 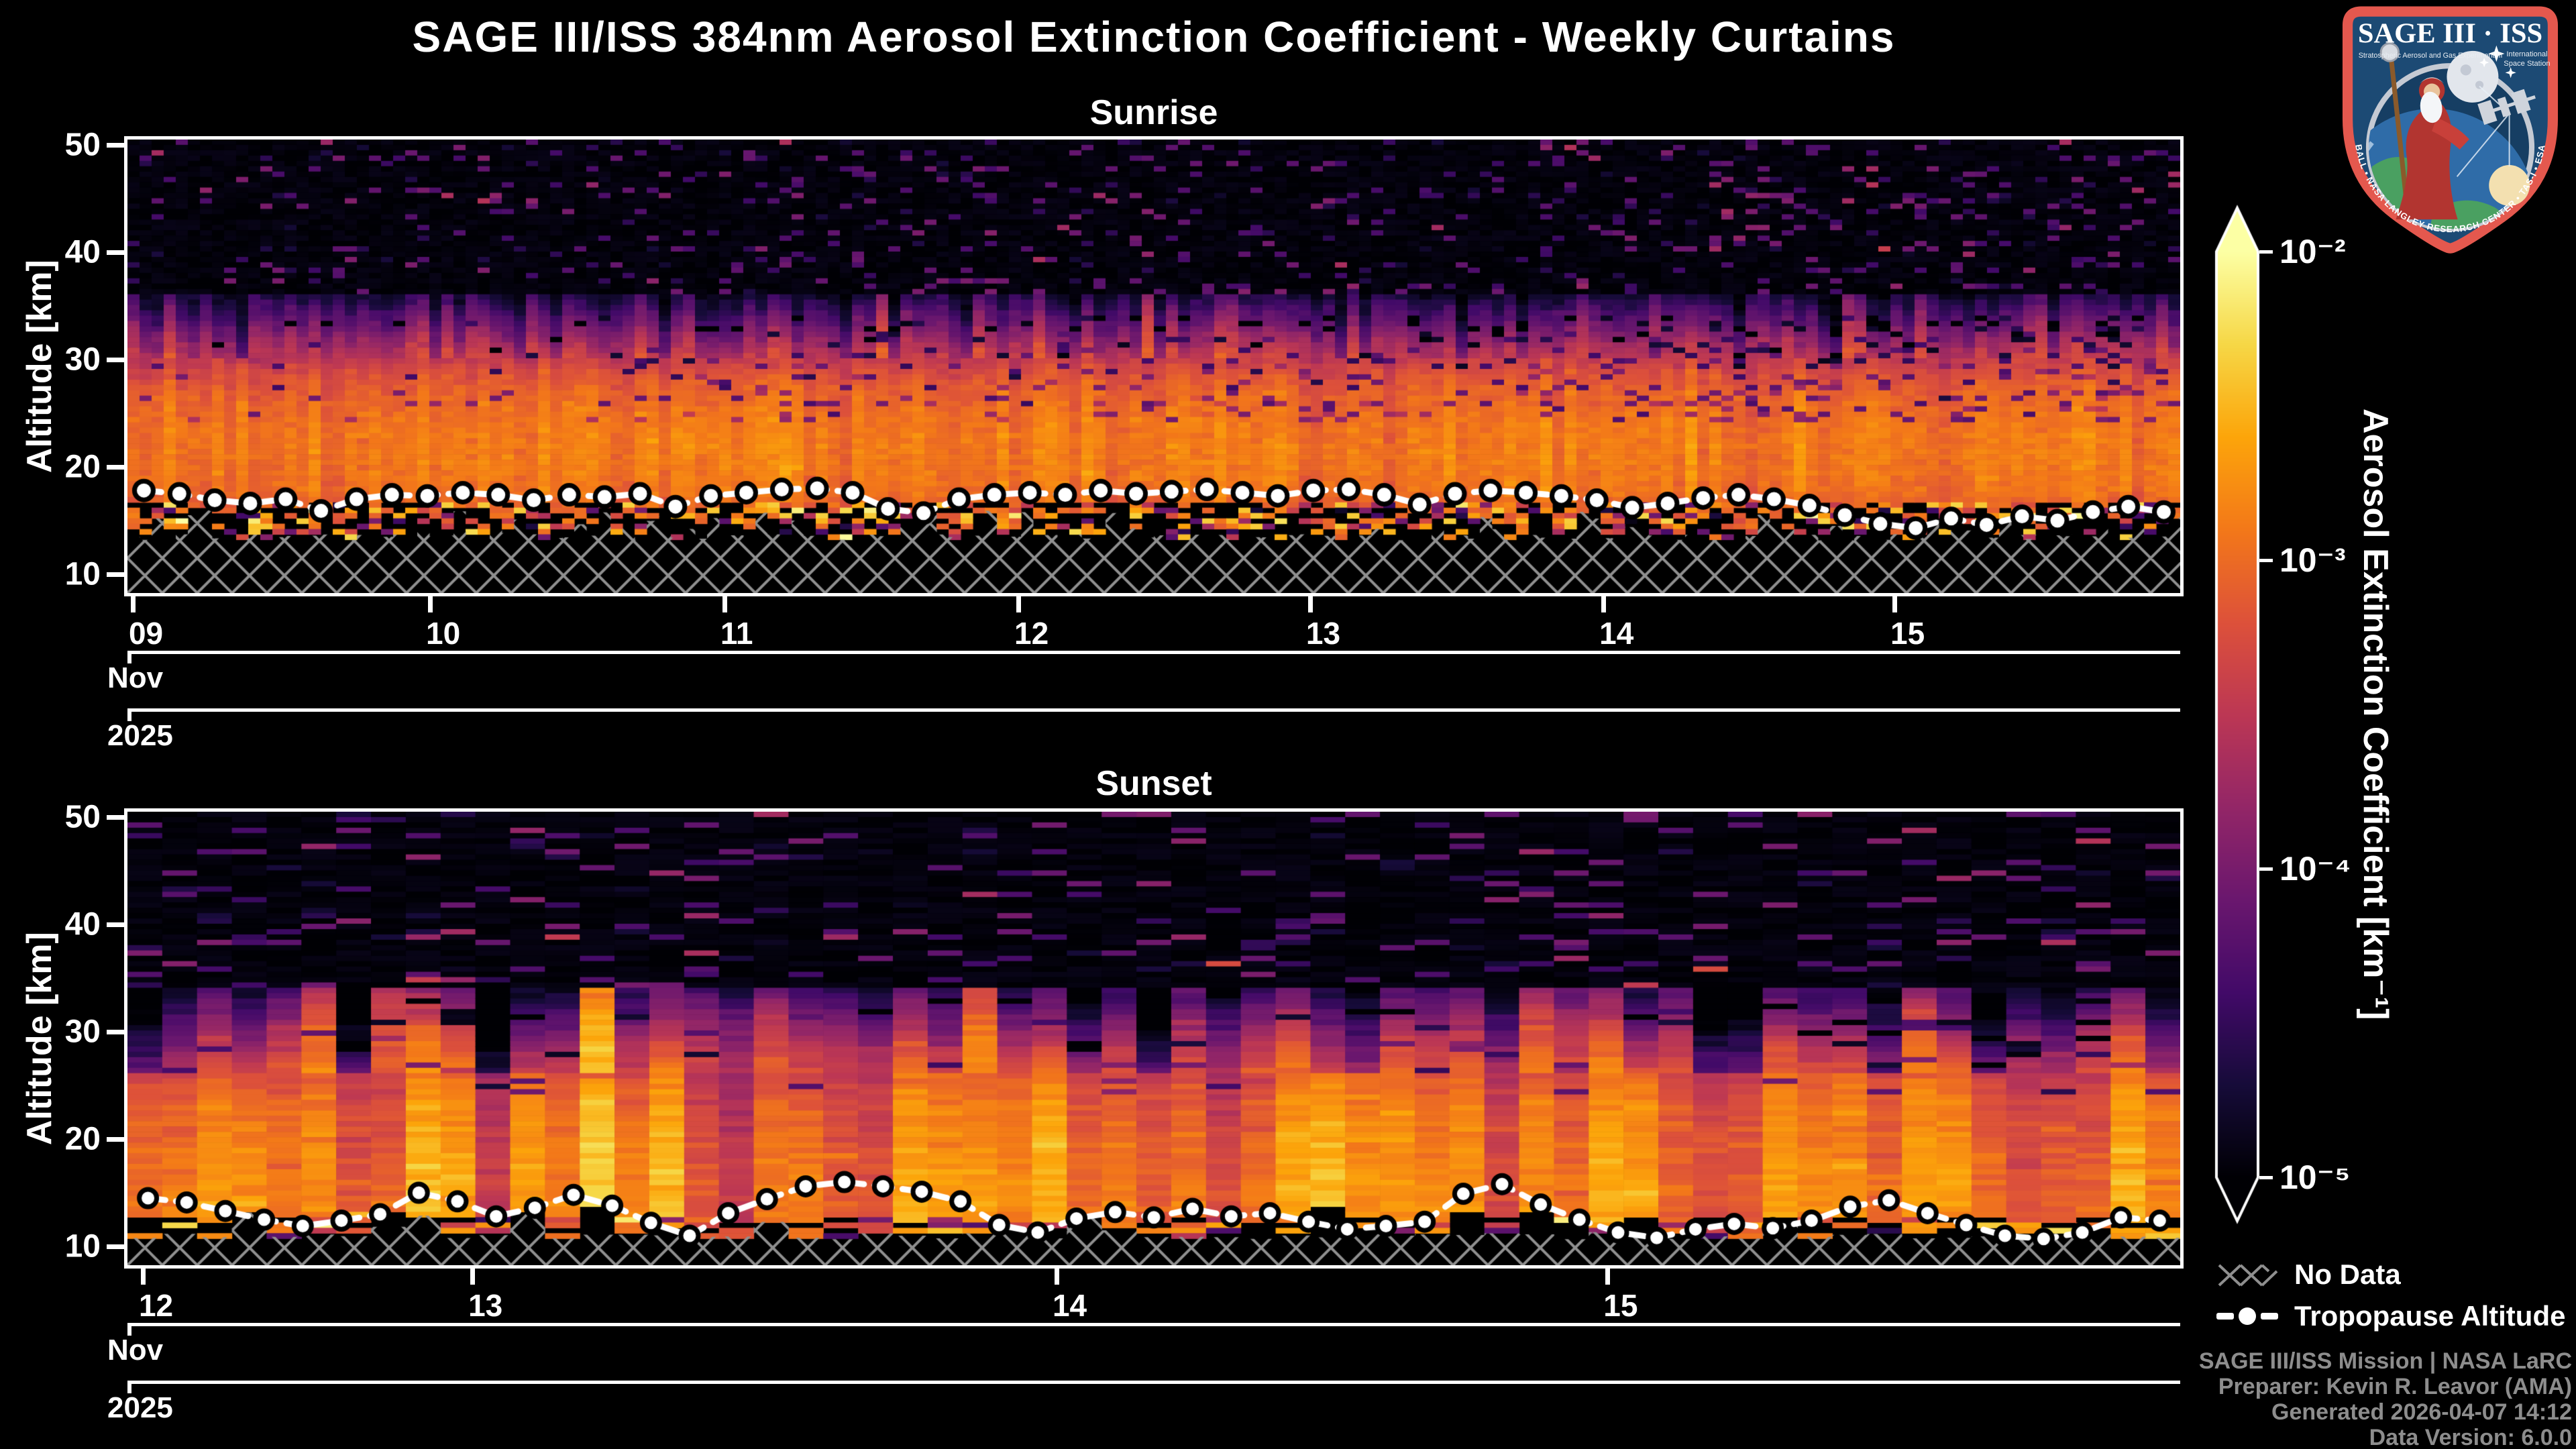 I want to click on panel-title-sunrise: Sunrise, so click(x=1153, y=112).